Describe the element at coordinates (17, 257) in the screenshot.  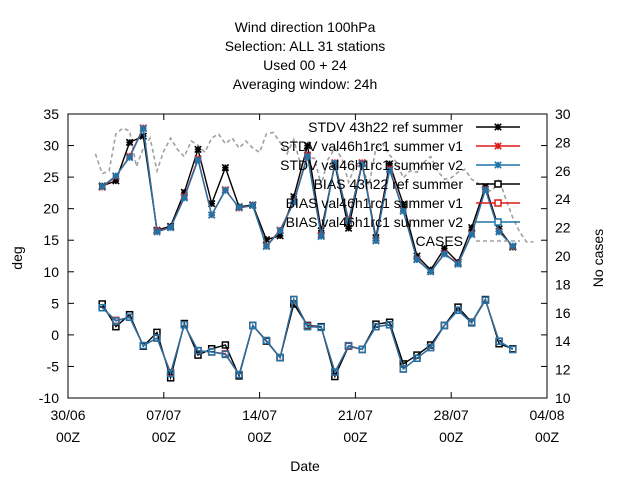
I see `y-axis-label: deg` at that location.